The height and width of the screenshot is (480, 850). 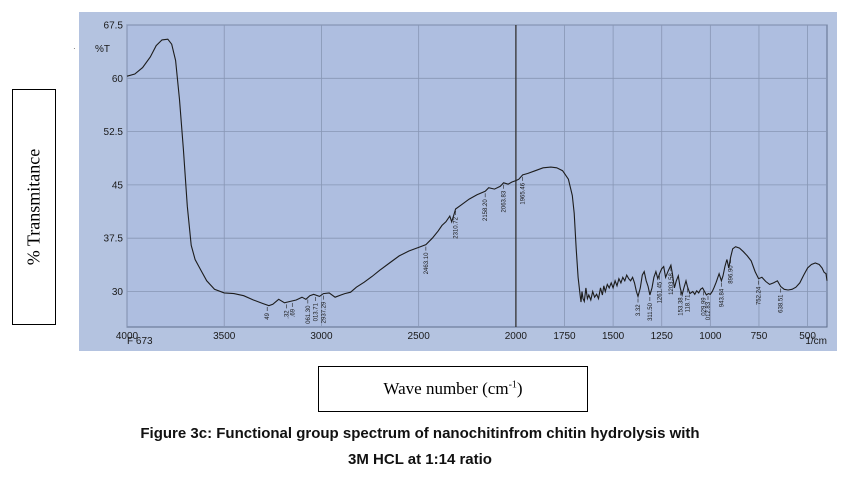 I want to click on x-tick-label: 2000, so click(x=516, y=336).